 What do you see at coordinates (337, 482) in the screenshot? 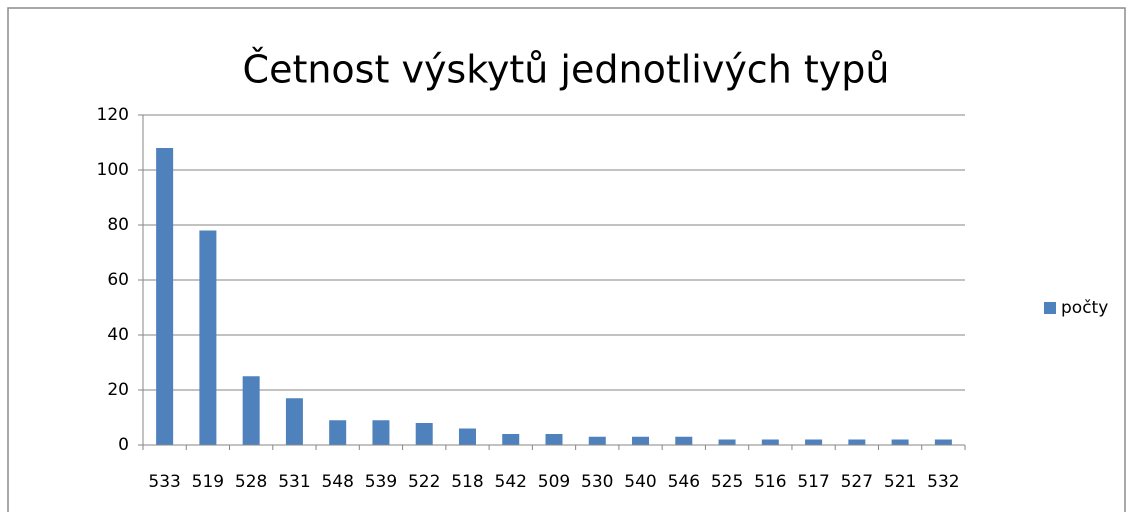
I see `x-tick-label: 548` at bounding box center [337, 482].